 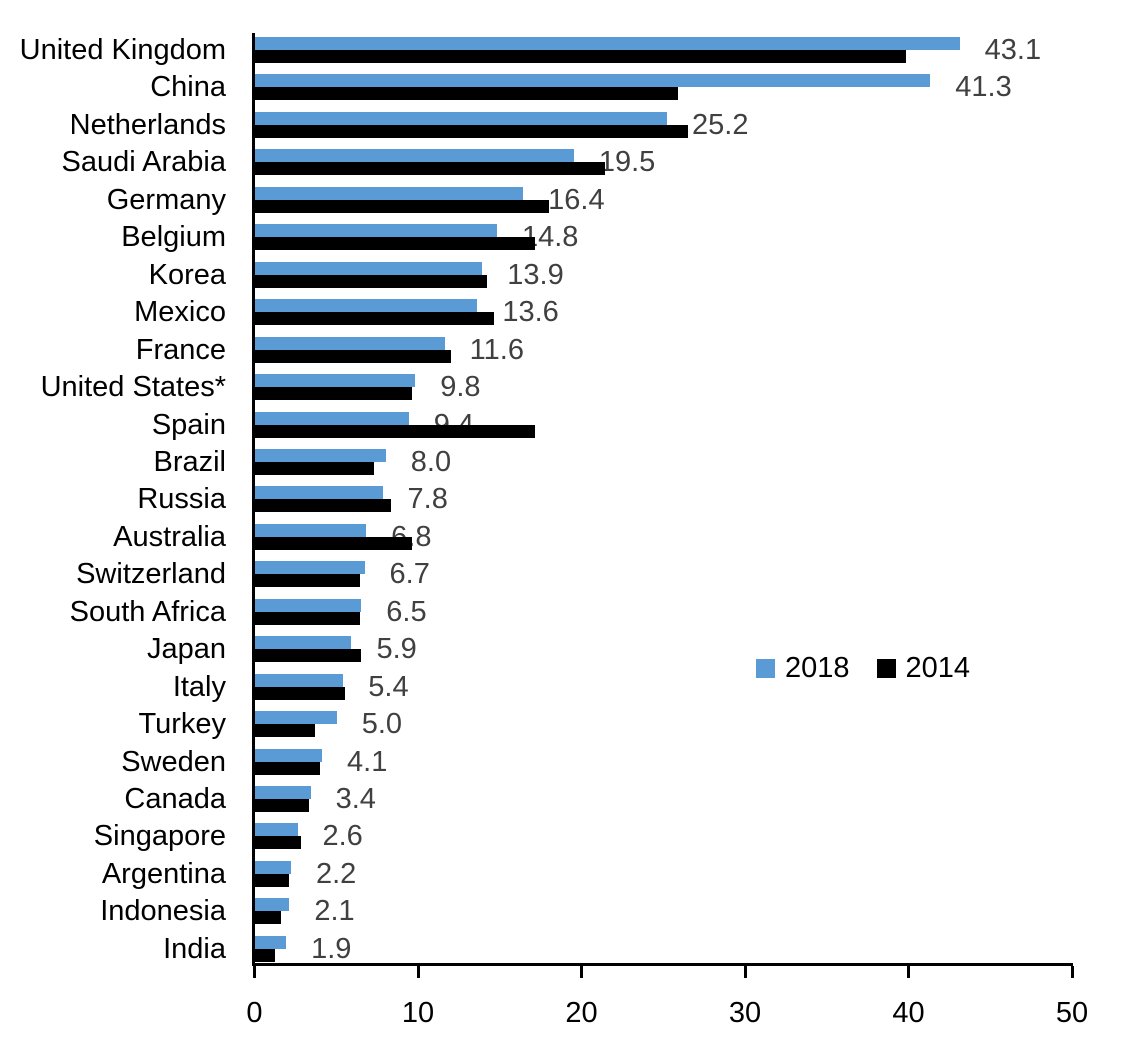 I want to click on category-label: Argentina, so click(x=163, y=873).